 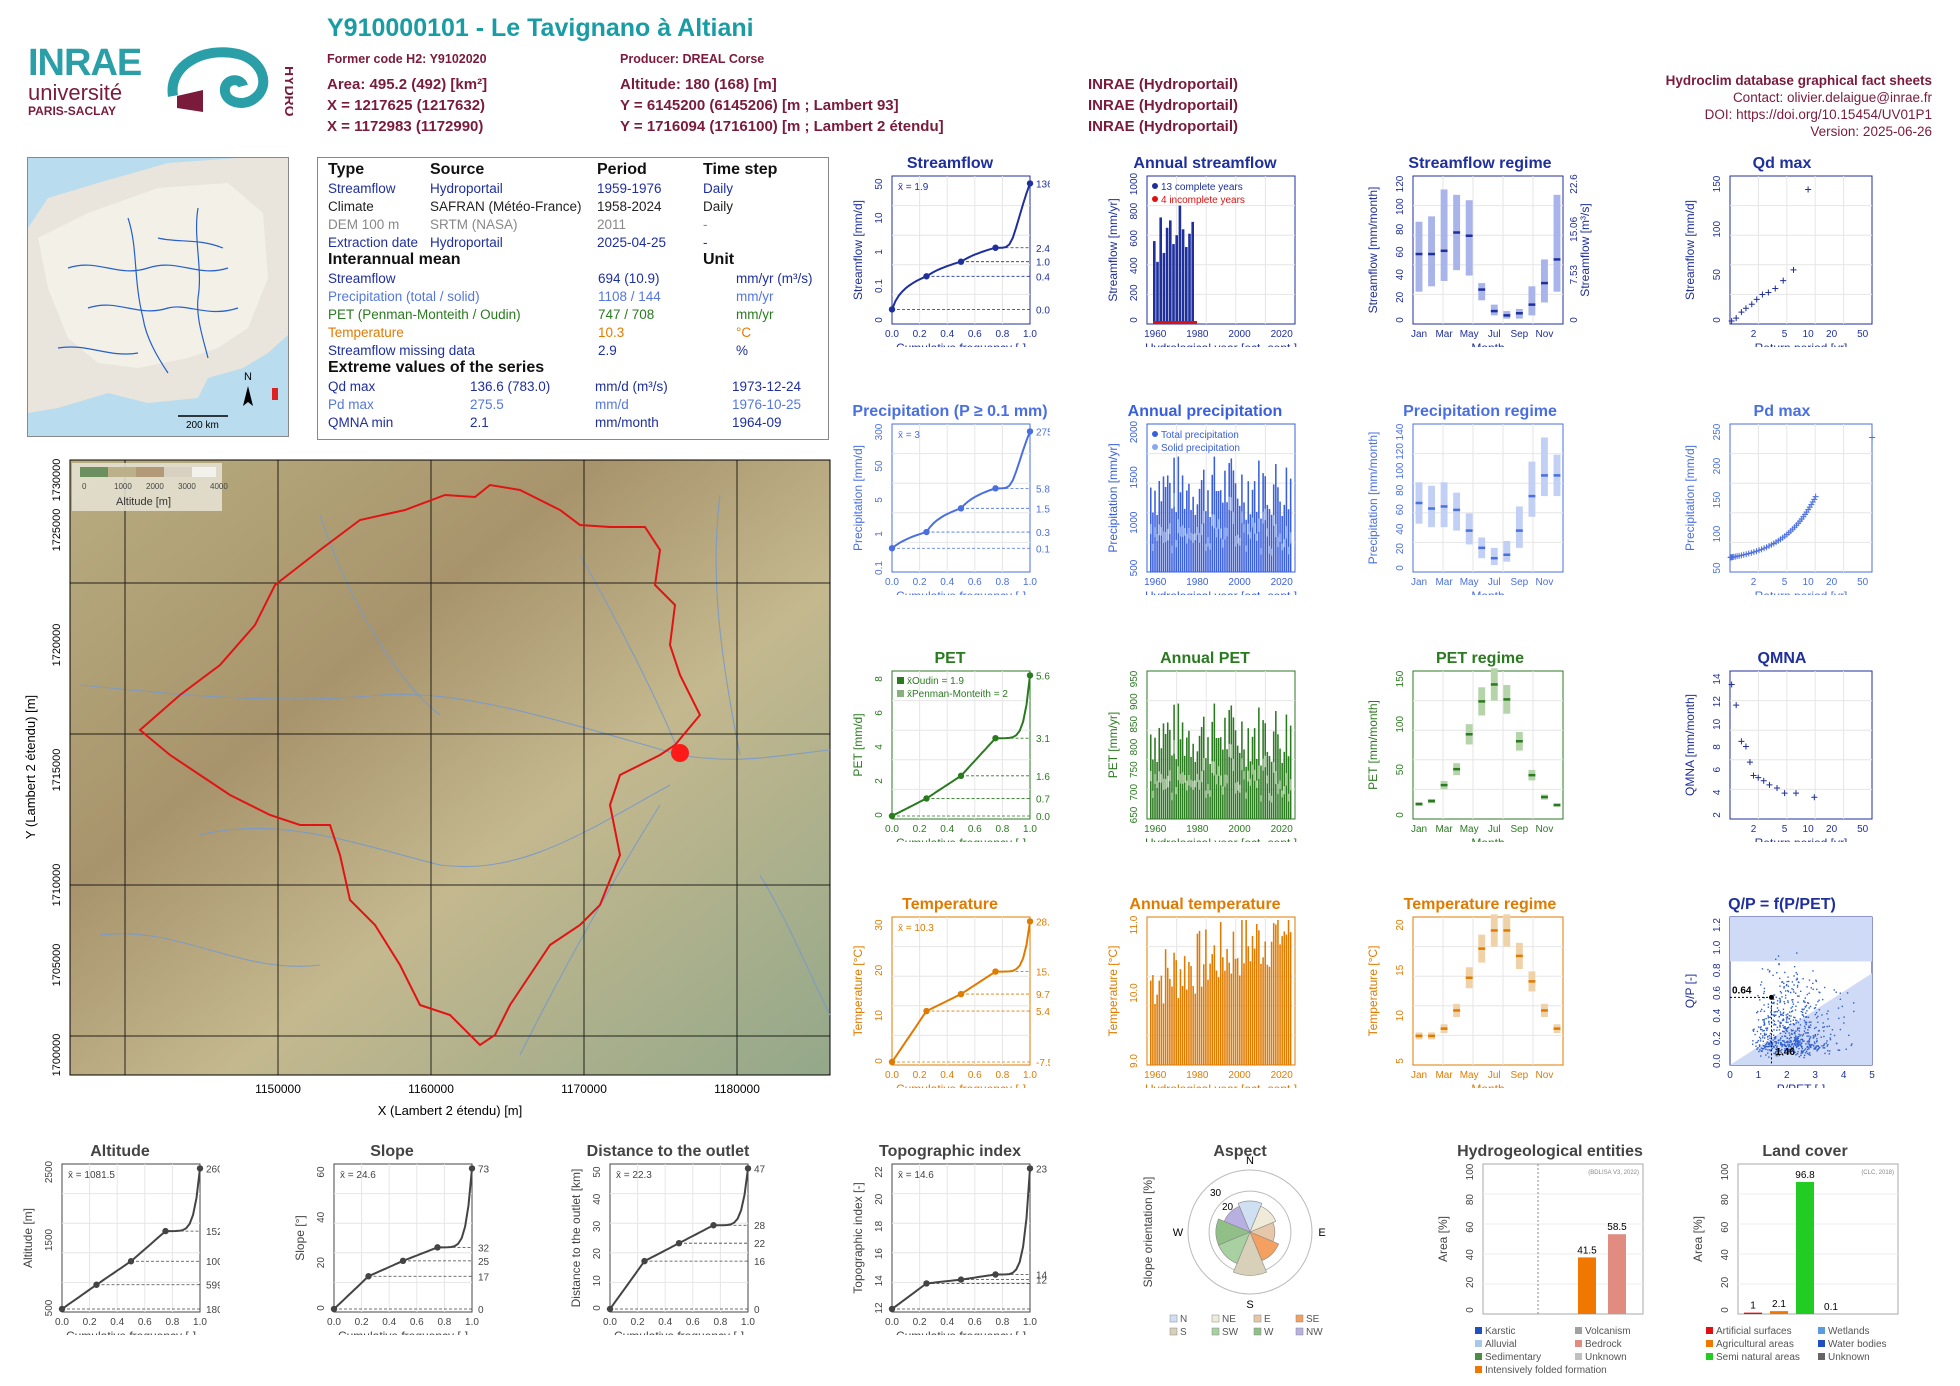 What do you see at coordinates (213, 1286) in the screenshot?
I see `quantile-label: 599` at bounding box center [213, 1286].